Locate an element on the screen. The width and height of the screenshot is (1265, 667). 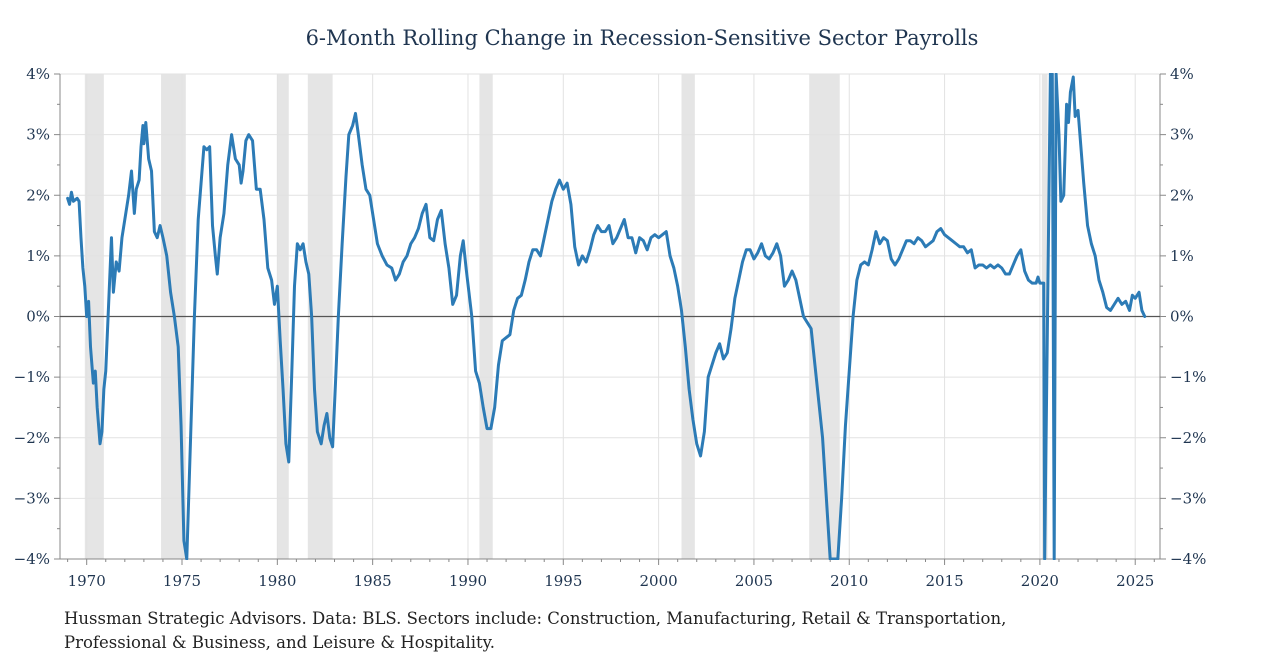
x-tick-label: 2010 is located at coordinates (849, 581).